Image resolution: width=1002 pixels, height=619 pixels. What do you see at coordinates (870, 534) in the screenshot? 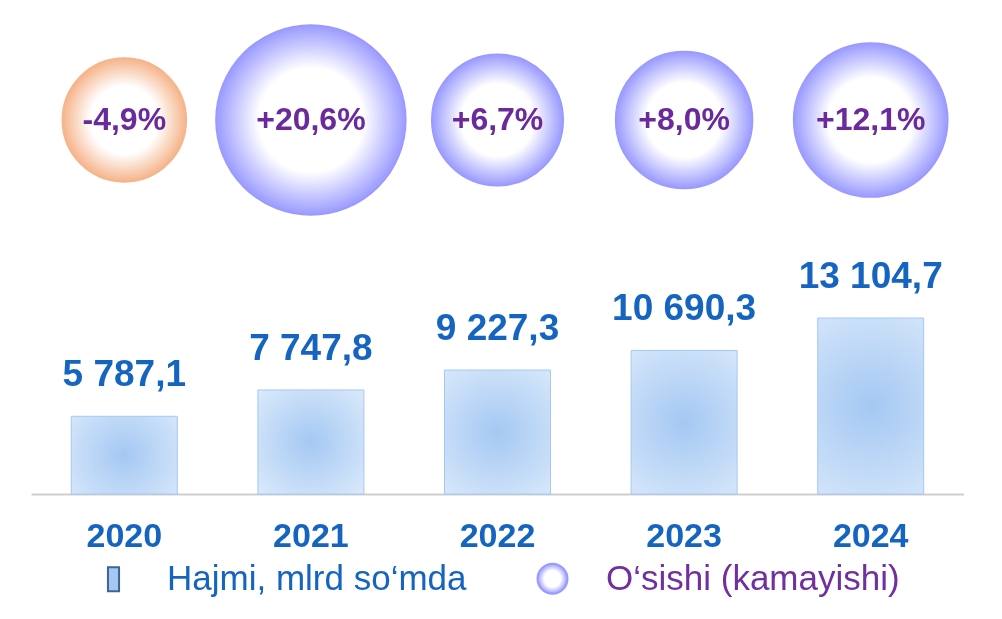
I see `x-tick-label: 2024` at bounding box center [870, 534].